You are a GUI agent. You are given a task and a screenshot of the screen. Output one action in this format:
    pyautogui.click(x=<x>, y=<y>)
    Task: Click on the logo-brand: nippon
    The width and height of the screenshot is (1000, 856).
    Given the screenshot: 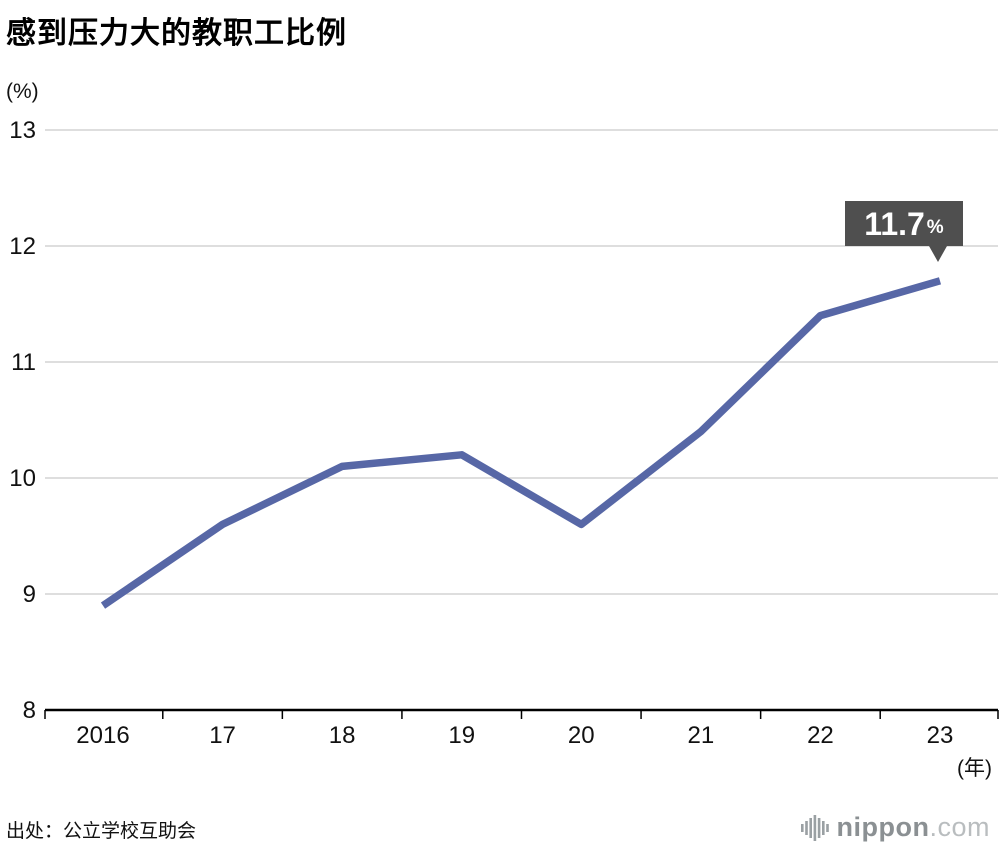 What is the action you would take?
    pyautogui.click(x=883, y=827)
    